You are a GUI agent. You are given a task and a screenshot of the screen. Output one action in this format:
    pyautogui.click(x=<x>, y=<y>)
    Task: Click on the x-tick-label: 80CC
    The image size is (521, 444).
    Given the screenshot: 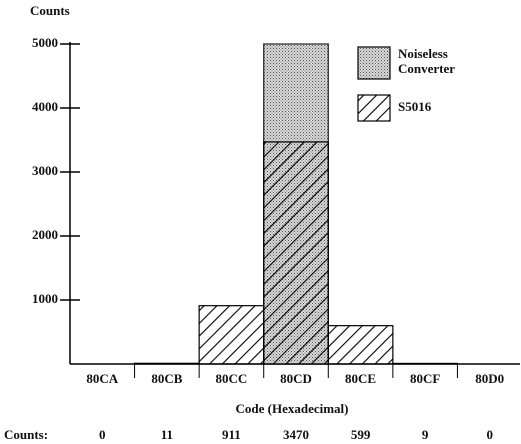 What is the action you would take?
    pyautogui.click(x=232, y=378)
    